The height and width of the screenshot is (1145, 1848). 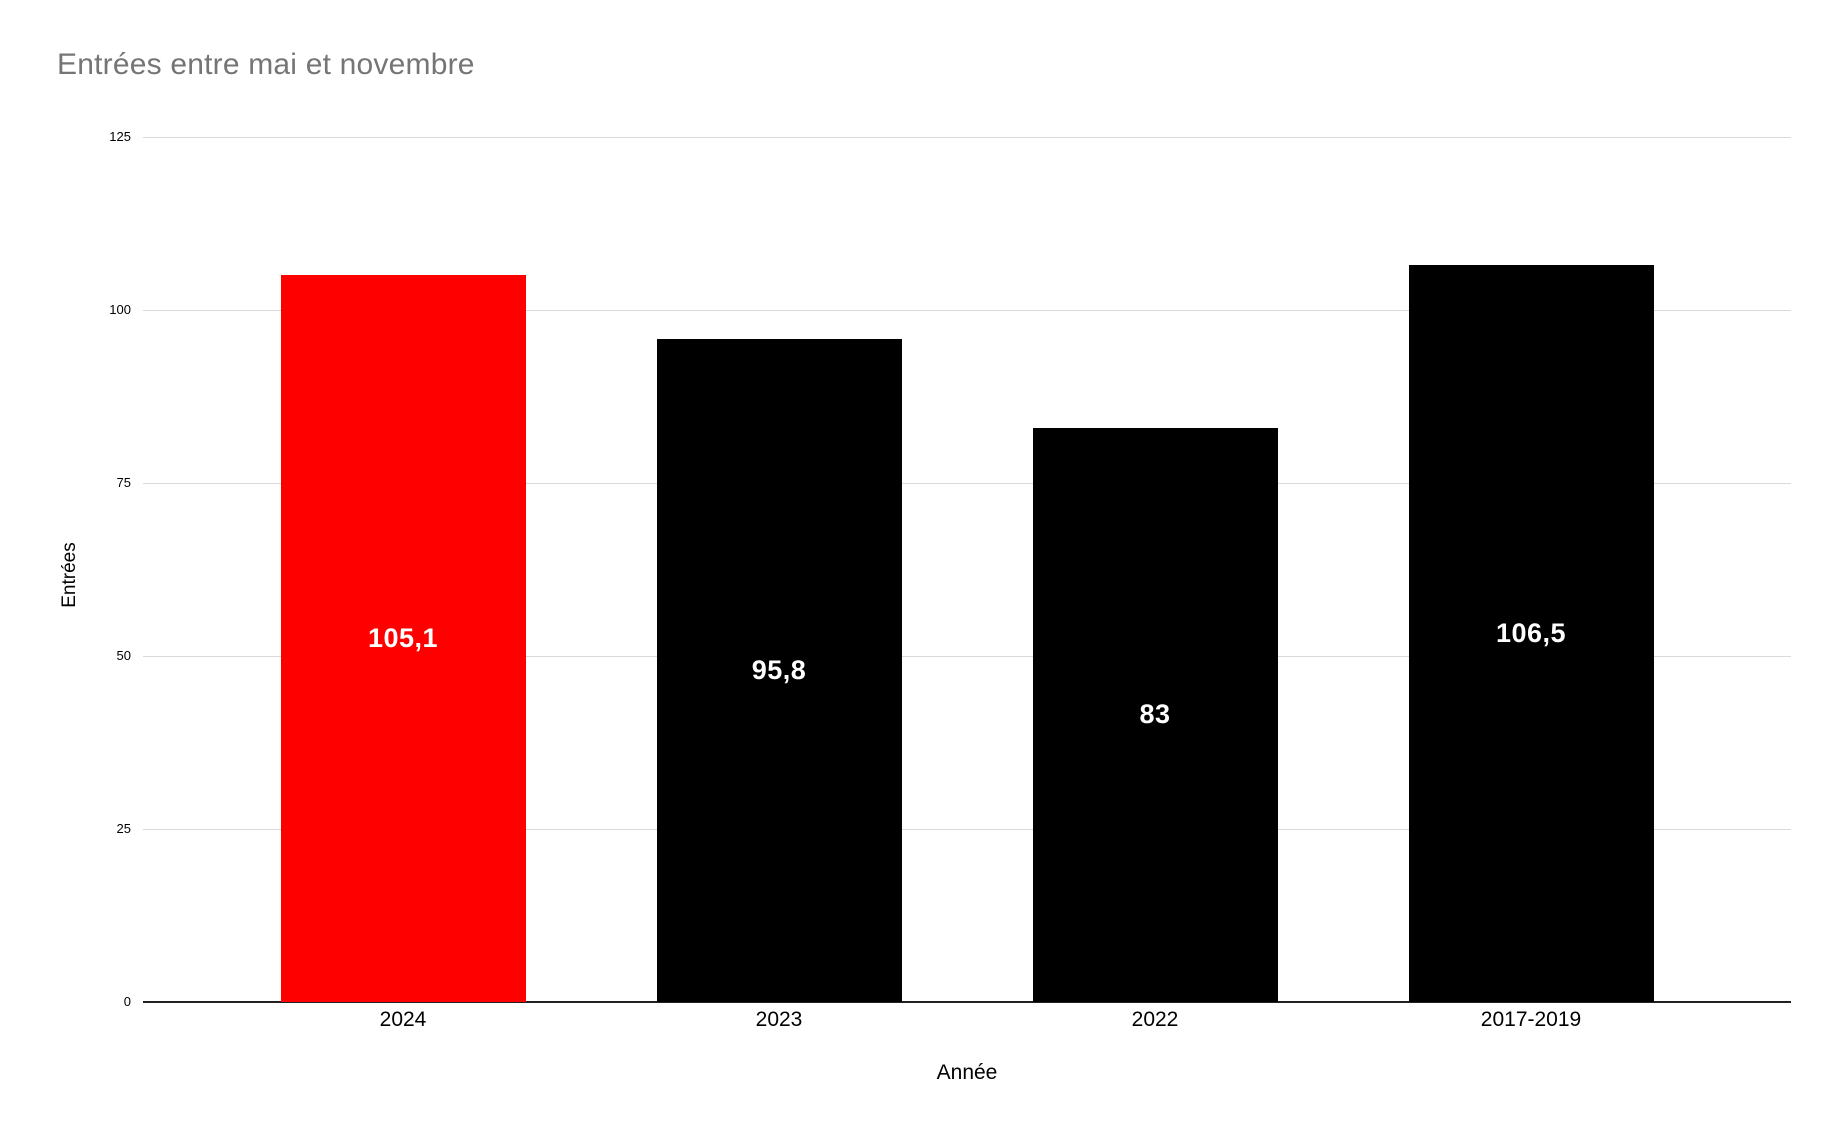 I want to click on y-tick-label-25: 25, so click(x=123, y=828).